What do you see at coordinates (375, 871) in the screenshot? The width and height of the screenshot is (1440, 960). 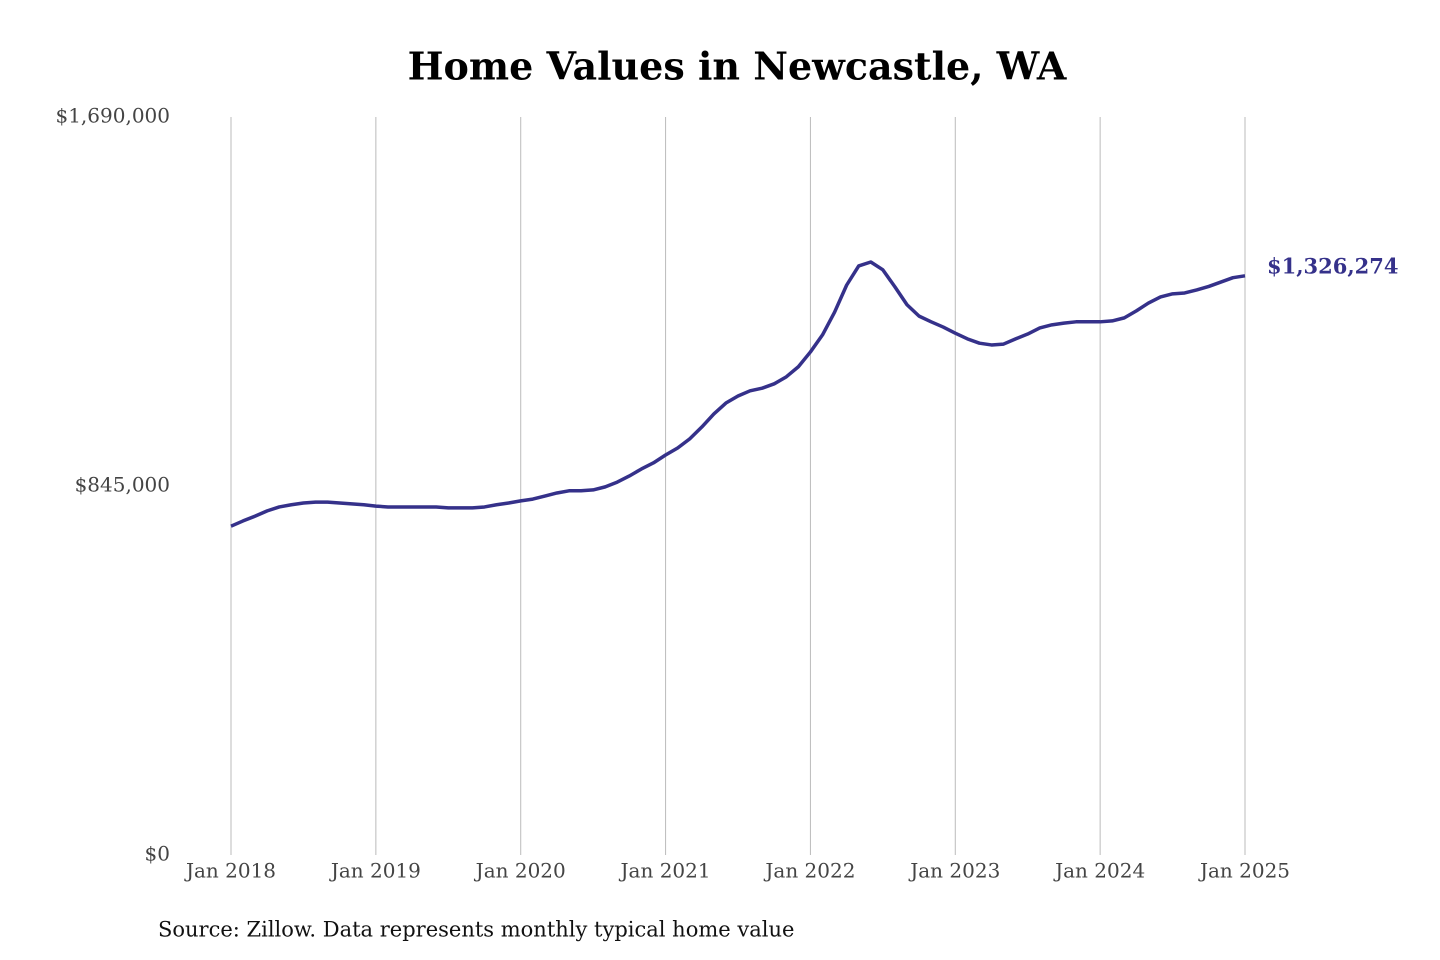 I see `x-tick-label: Jan 2019` at bounding box center [375, 871].